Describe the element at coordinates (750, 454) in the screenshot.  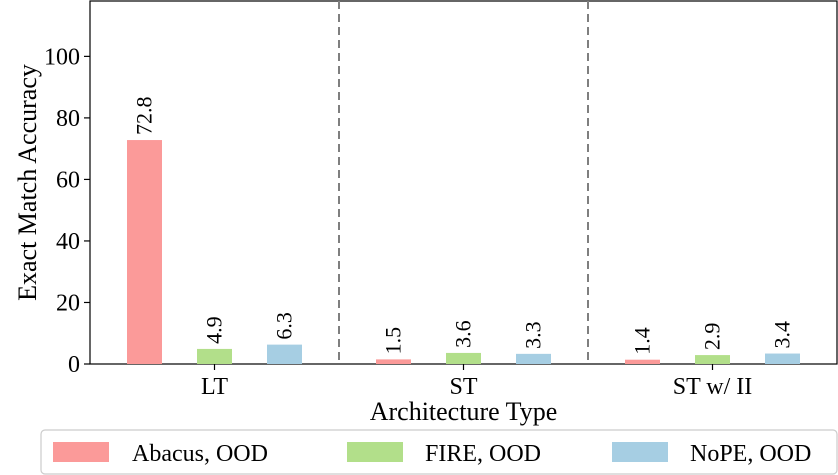
I see `legend-label: NoPE, OOD` at that location.